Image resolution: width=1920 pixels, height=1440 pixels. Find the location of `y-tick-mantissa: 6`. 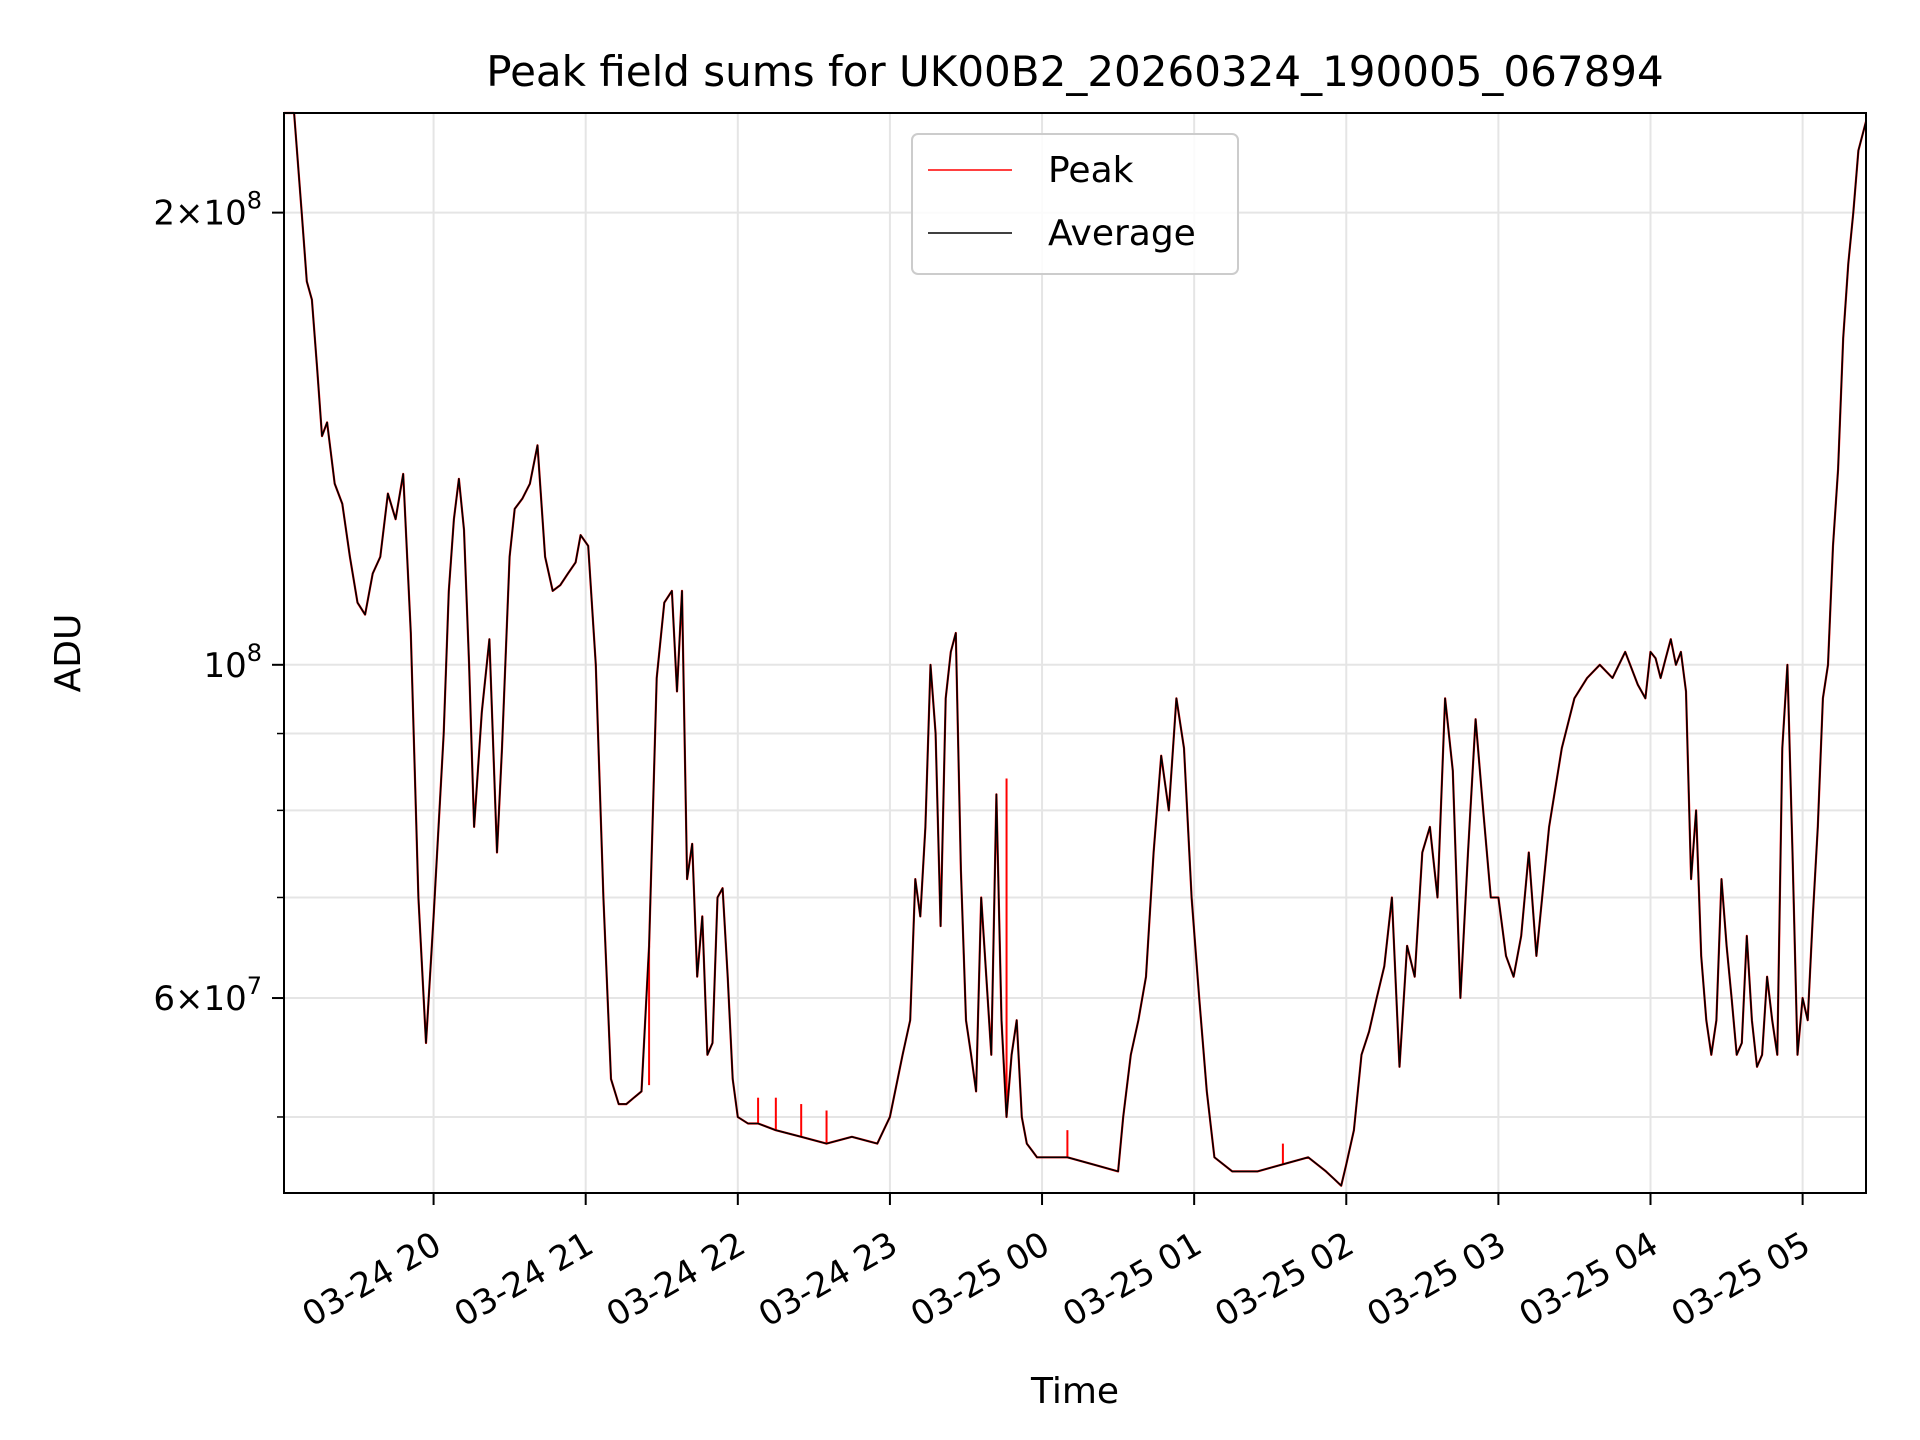

y-tick-mantissa: 6 is located at coordinates (164, 999).